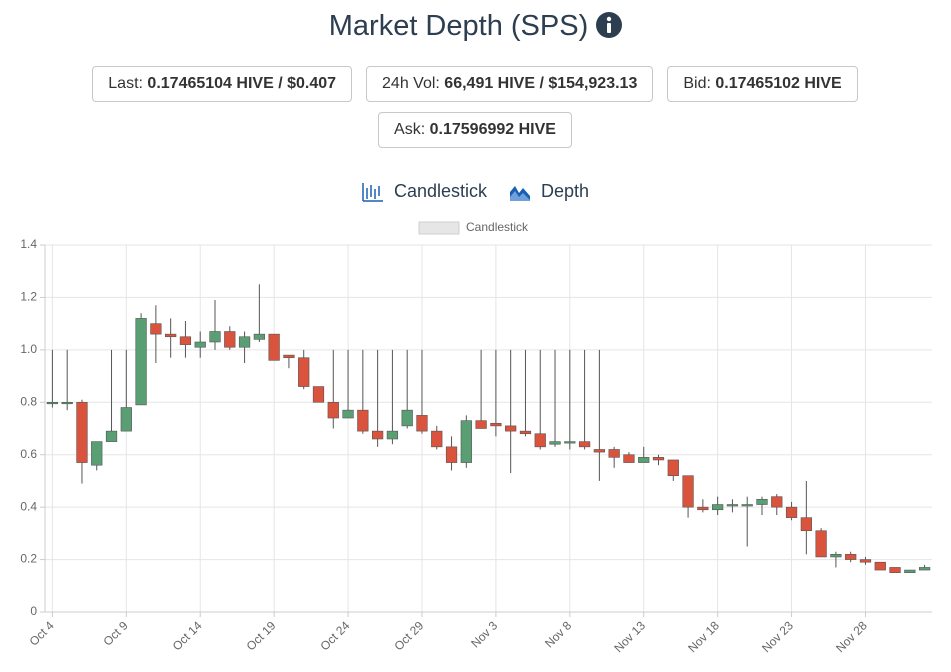 Image resolution: width=951 pixels, height=672 pixels. What do you see at coordinates (411, 83) in the screenshot?
I see `stat-label: 24h Vol:` at bounding box center [411, 83].